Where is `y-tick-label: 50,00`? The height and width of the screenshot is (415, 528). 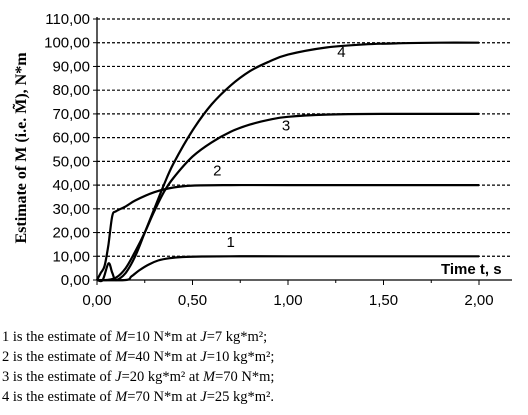
y-tick-label: 50,00 is located at coordinates (71, 161).